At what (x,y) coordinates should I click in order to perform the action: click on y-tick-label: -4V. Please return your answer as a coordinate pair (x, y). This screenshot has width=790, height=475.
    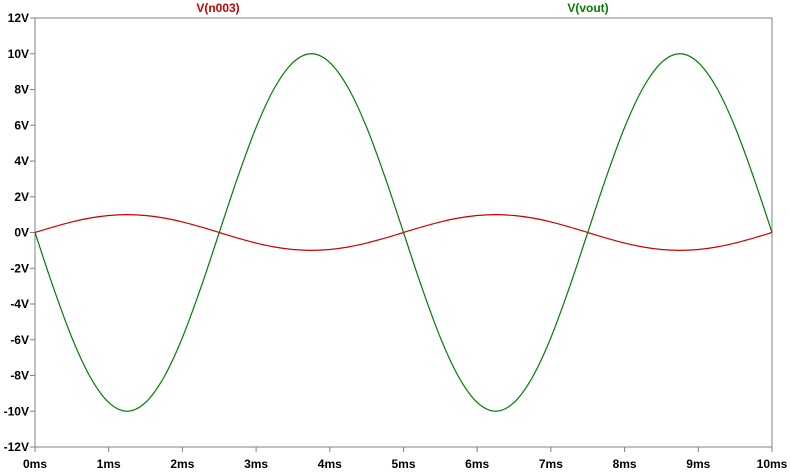
    Looking at the image, I should click on (19, 304).